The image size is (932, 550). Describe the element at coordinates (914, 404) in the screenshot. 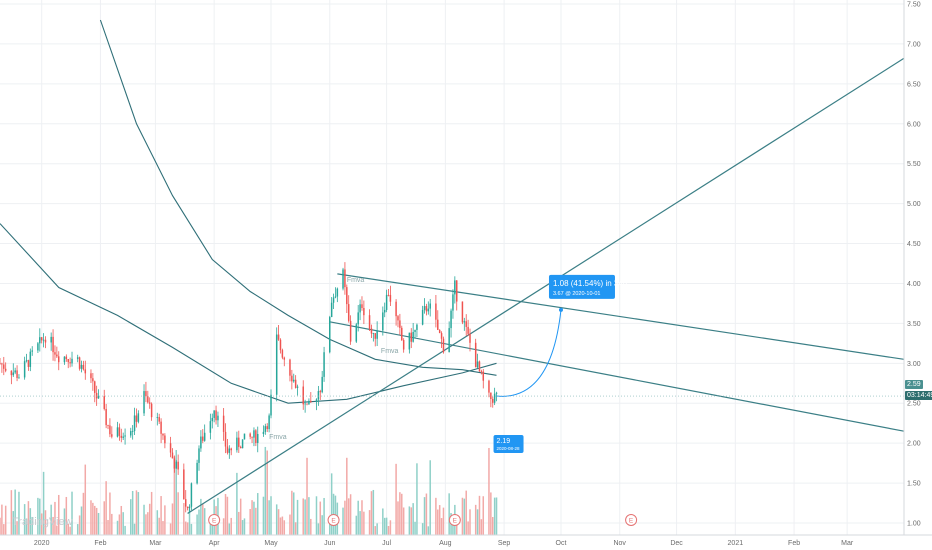

I see `price-tick-label: 2.50` at that location.